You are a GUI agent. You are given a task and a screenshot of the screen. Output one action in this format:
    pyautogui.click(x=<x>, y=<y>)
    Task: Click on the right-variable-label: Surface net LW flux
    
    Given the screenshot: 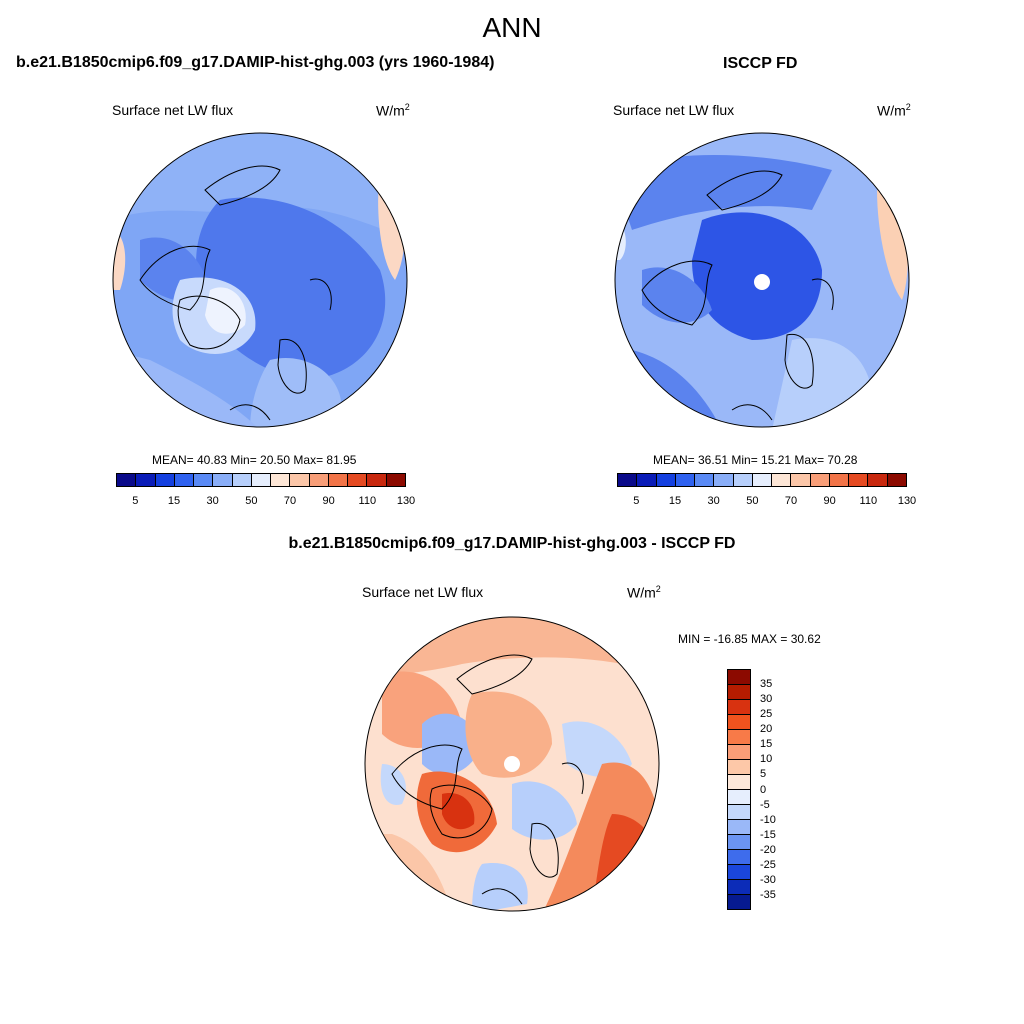 What is the action you would take?
    pyautogui.click(x=674, y=110)
    